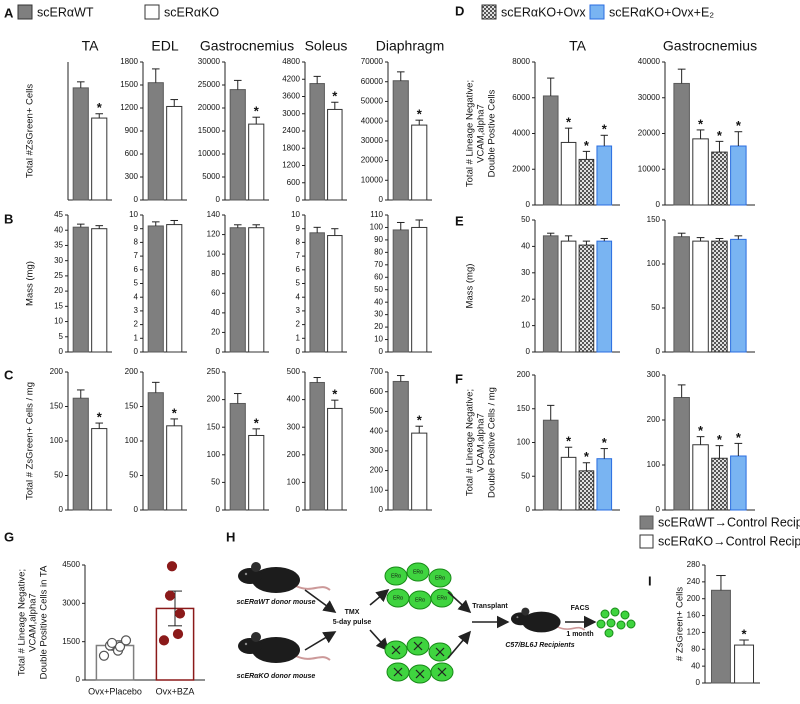 This screenshot has width=800, height=704. Describe the element at coordinates (256, 637) in the screenshot. I see `mouse-ear` at that location.